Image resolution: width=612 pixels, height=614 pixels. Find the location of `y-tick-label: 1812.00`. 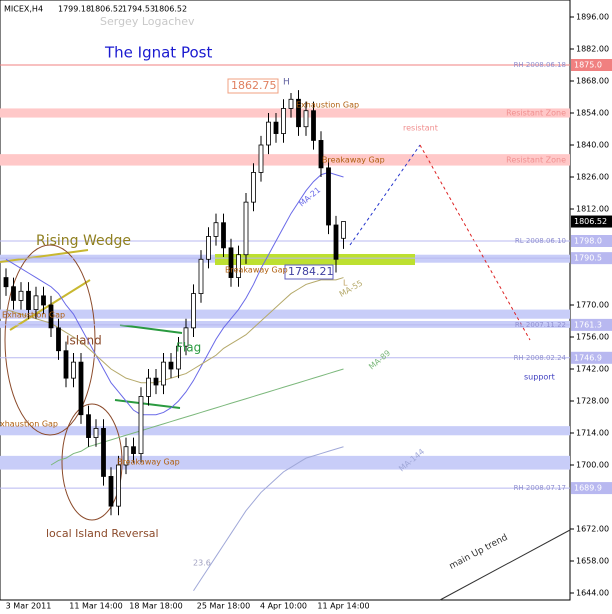

y-tick-label: 1812.00 is located at coordinates (592, 209).